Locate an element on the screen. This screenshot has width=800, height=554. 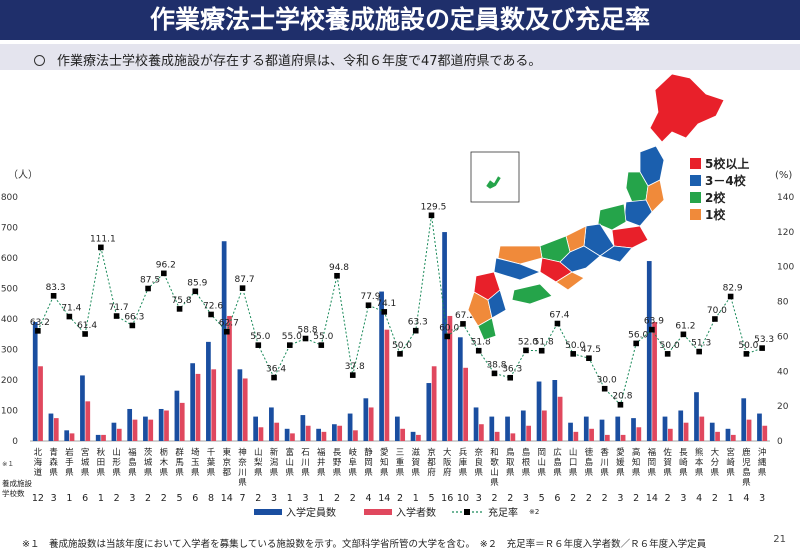
left-tick-label: 100 is located at coordinates (9, 412).